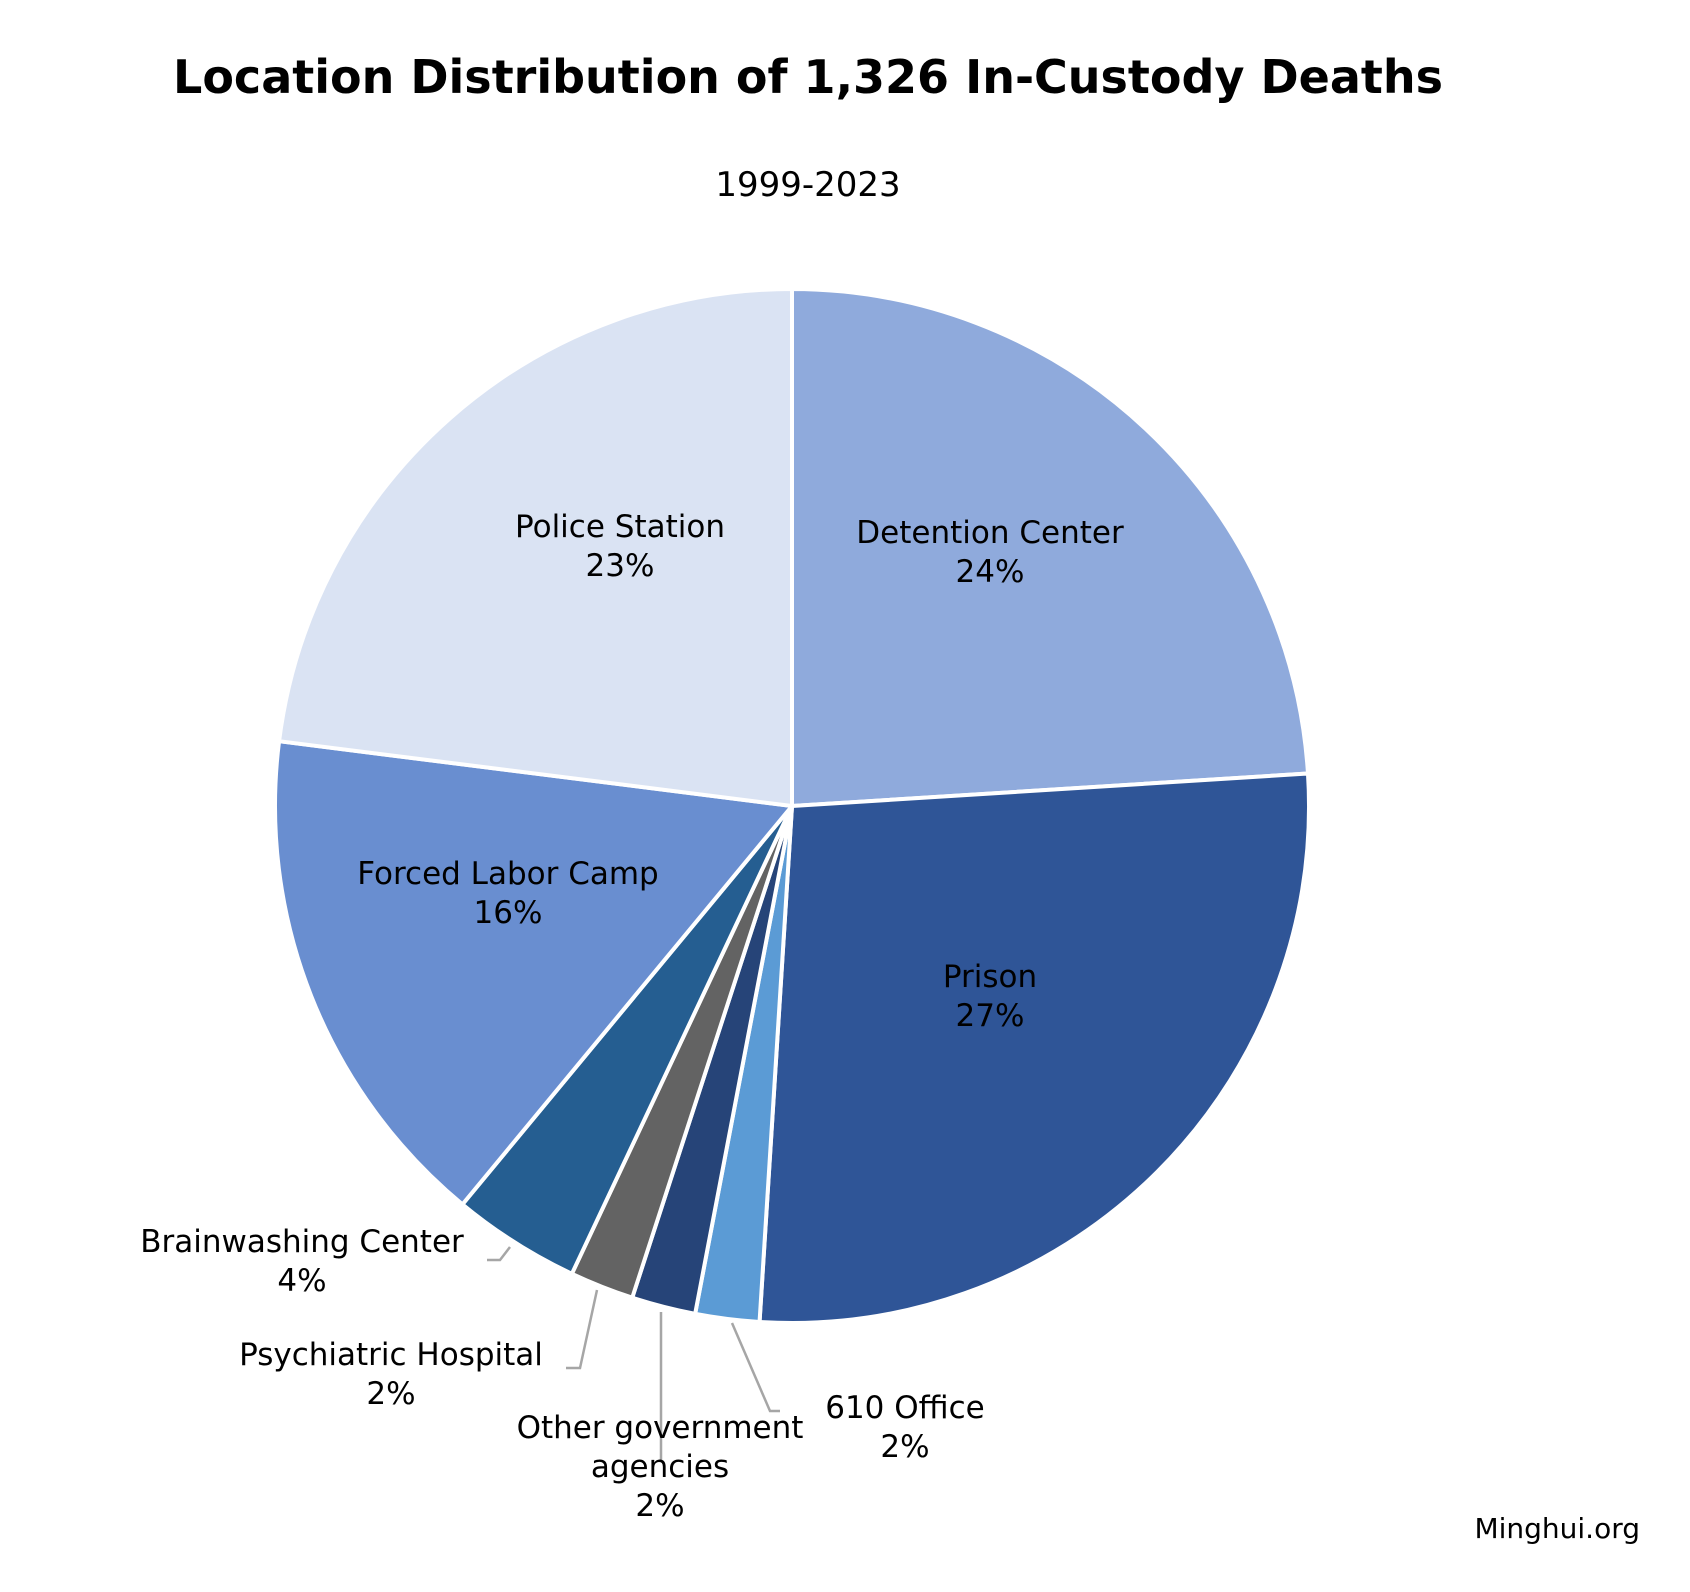  Describe the element at coordinates (660, 1467) in the screenshot. I see `slice-label-other-government-agencies: Other government agencies 2%` at that location.